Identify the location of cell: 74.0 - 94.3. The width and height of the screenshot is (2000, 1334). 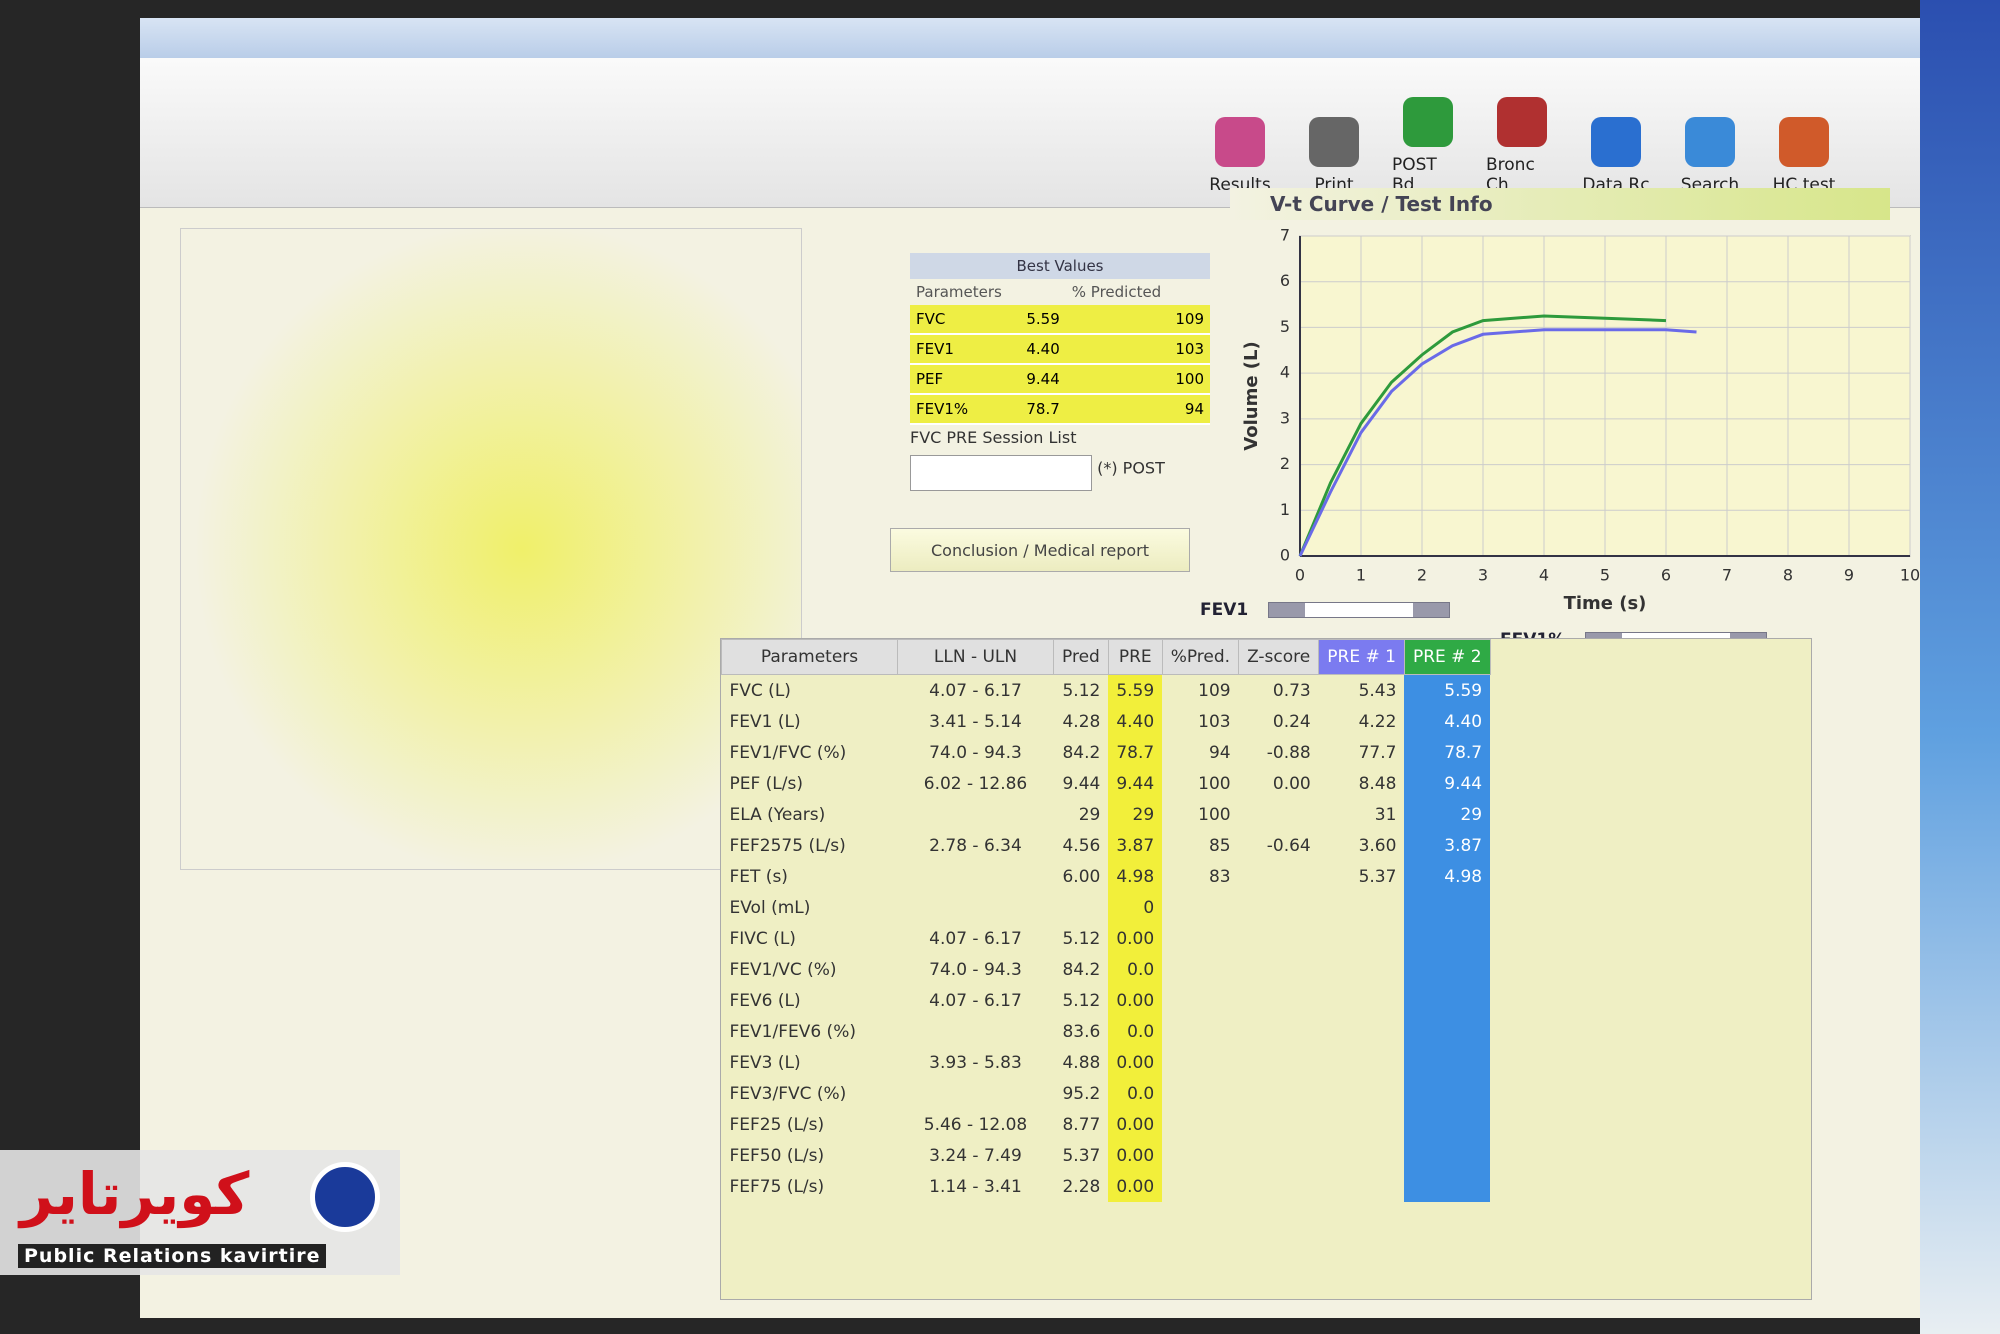
(975, 969).